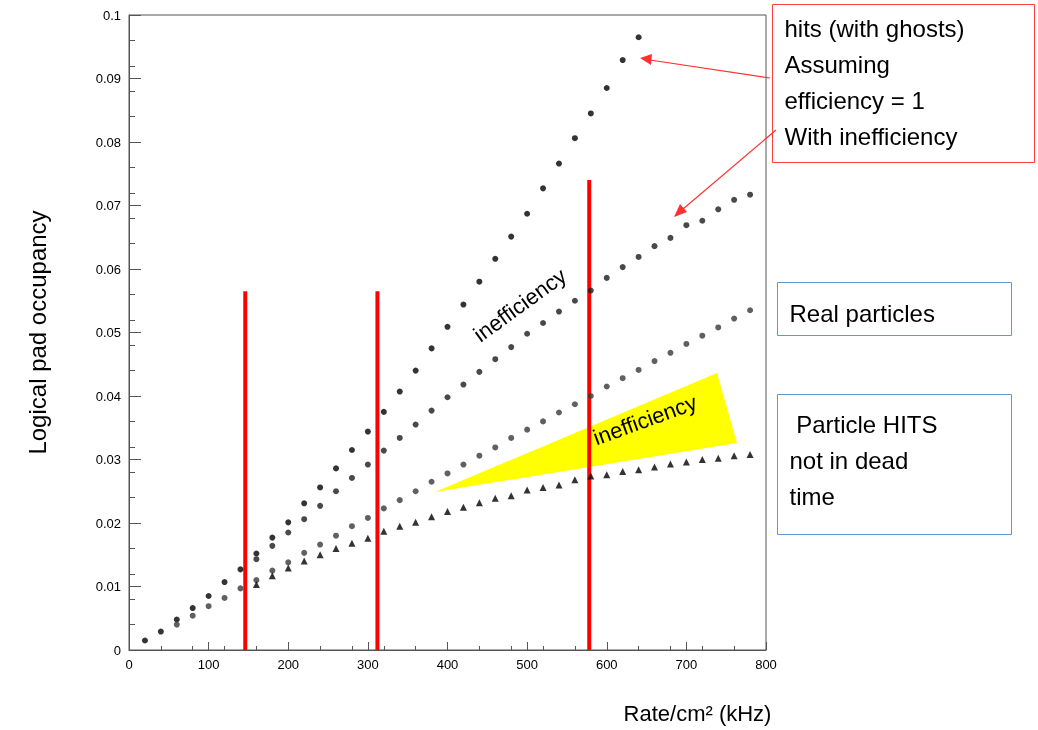 This screenshot has height=730, width=1038. I want to click on y-tick-label: 0.08, so click(108, 142).